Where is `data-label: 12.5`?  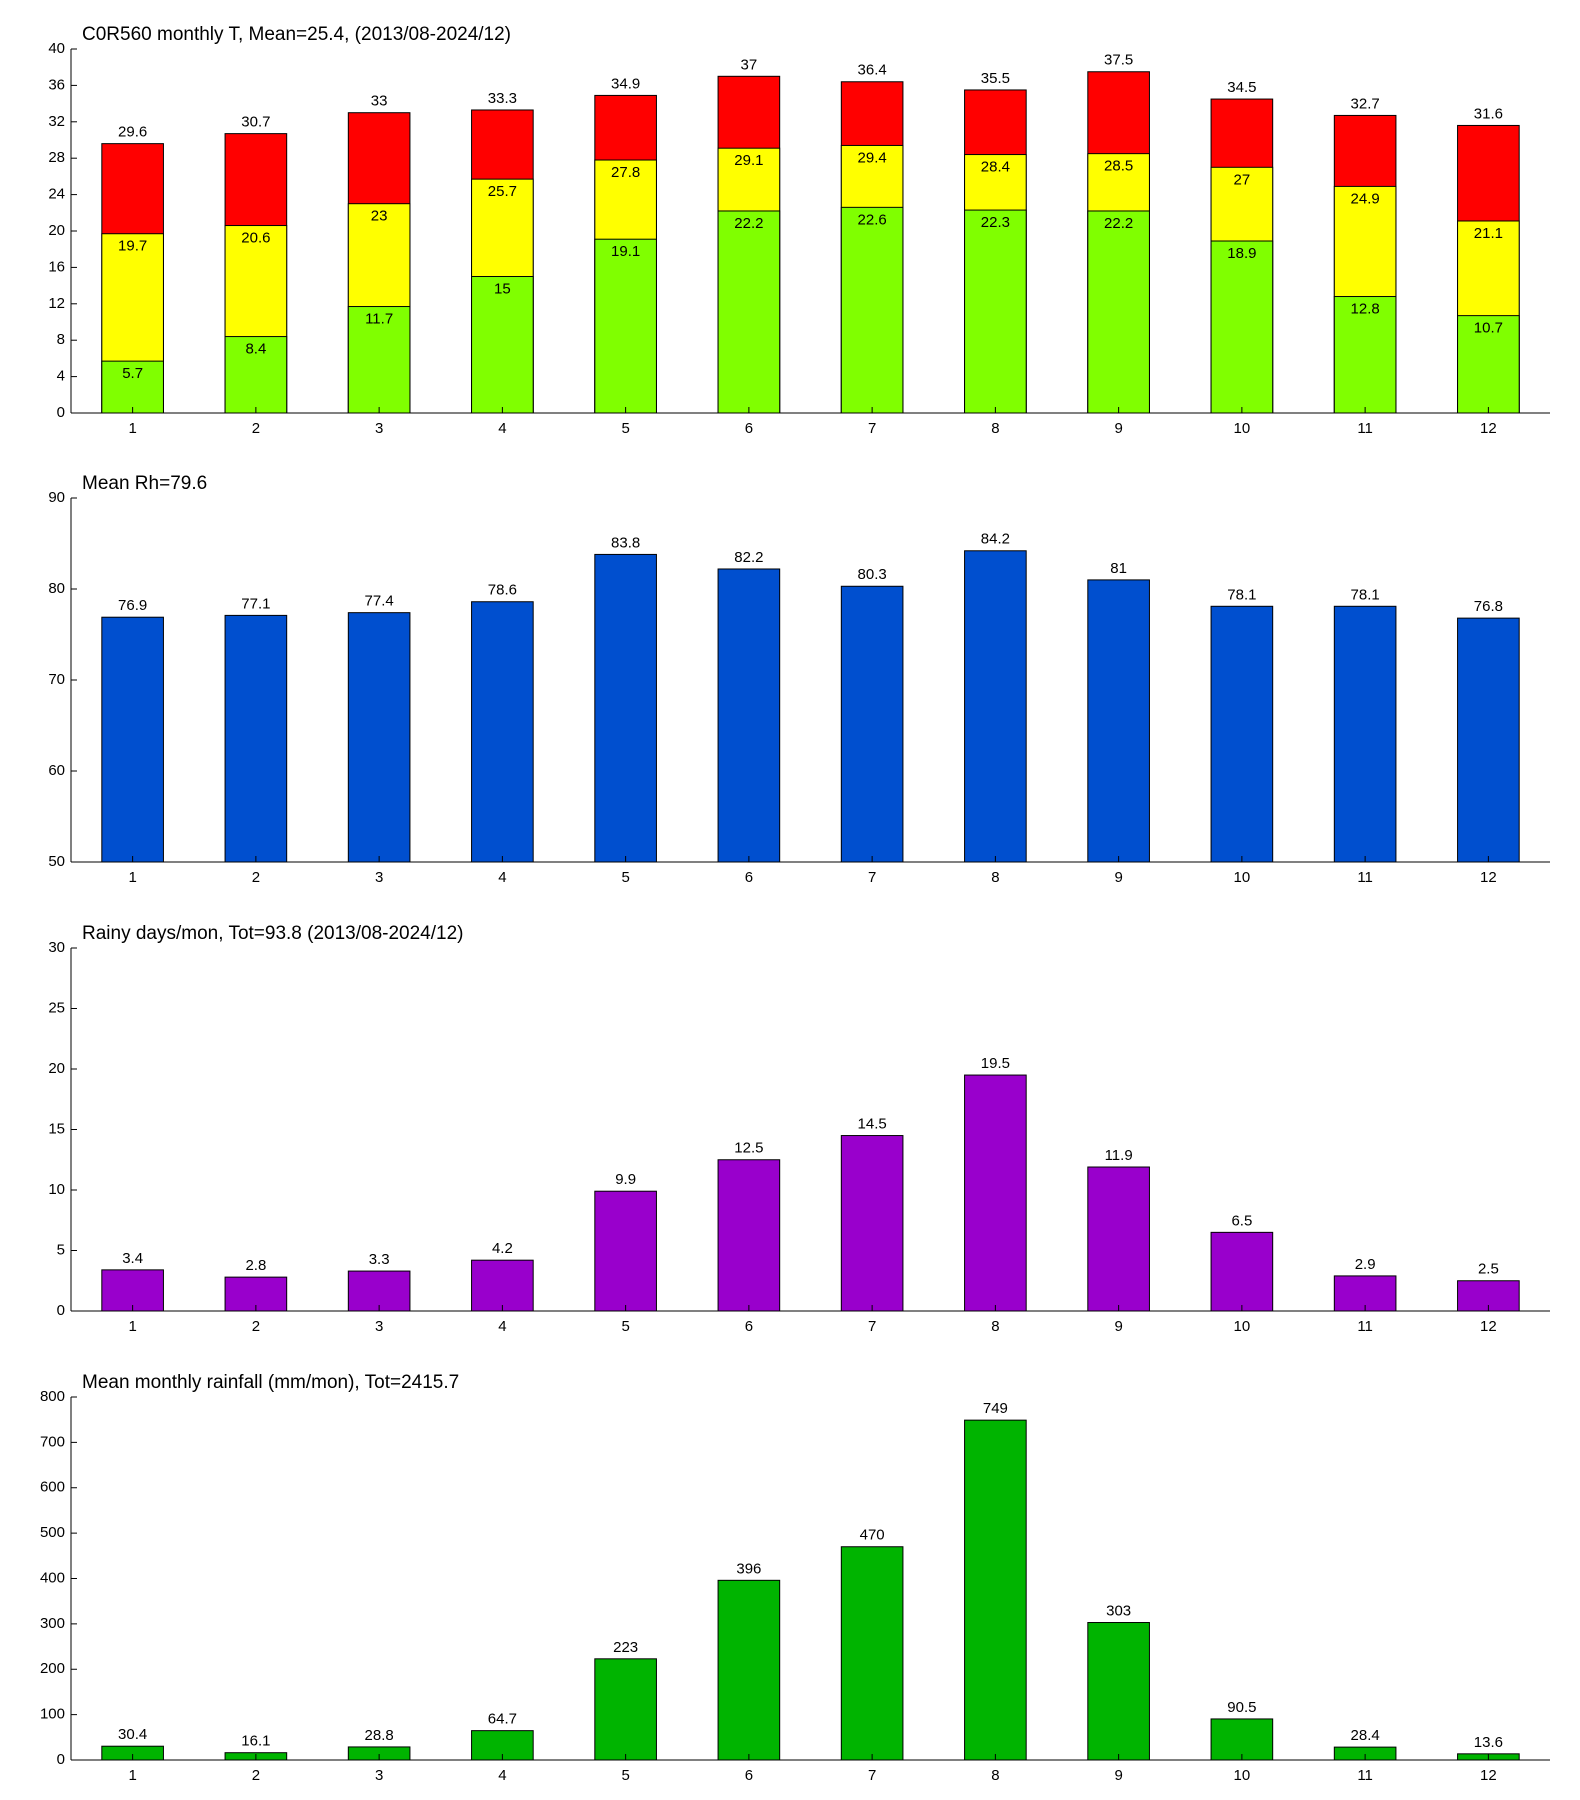 data-label: 12.5 is located at coordinates (748, 1148).